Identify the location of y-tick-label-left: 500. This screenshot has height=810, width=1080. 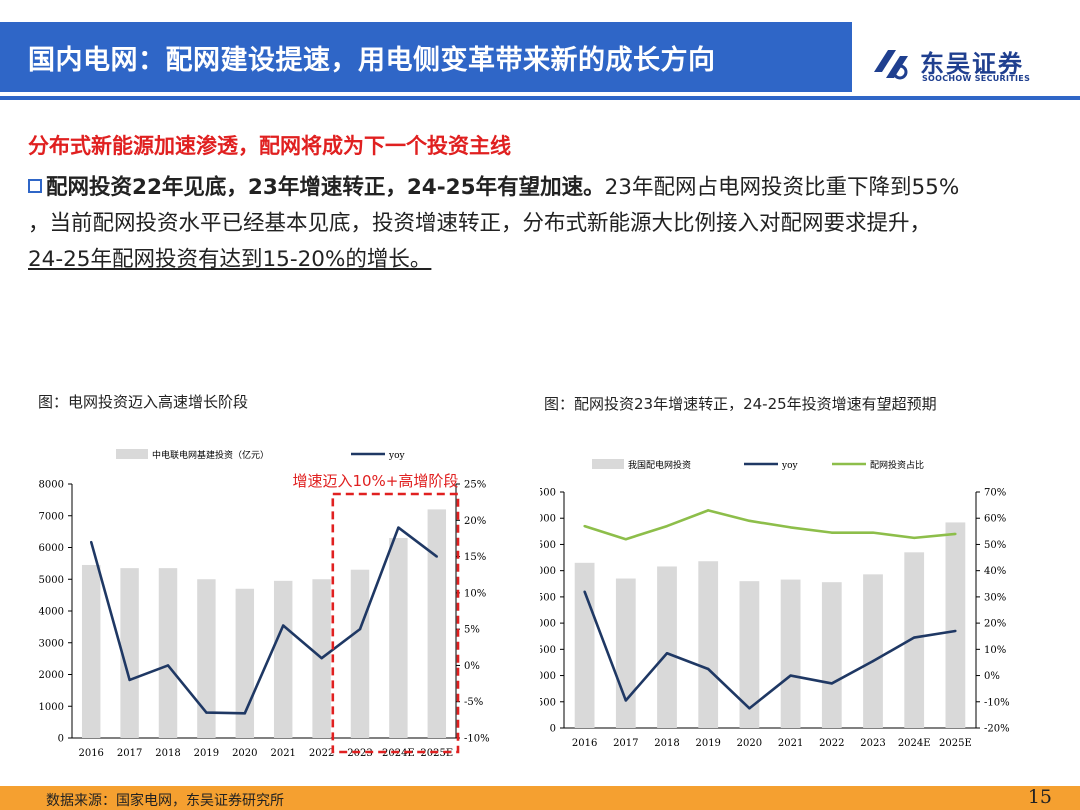
(548, 702).